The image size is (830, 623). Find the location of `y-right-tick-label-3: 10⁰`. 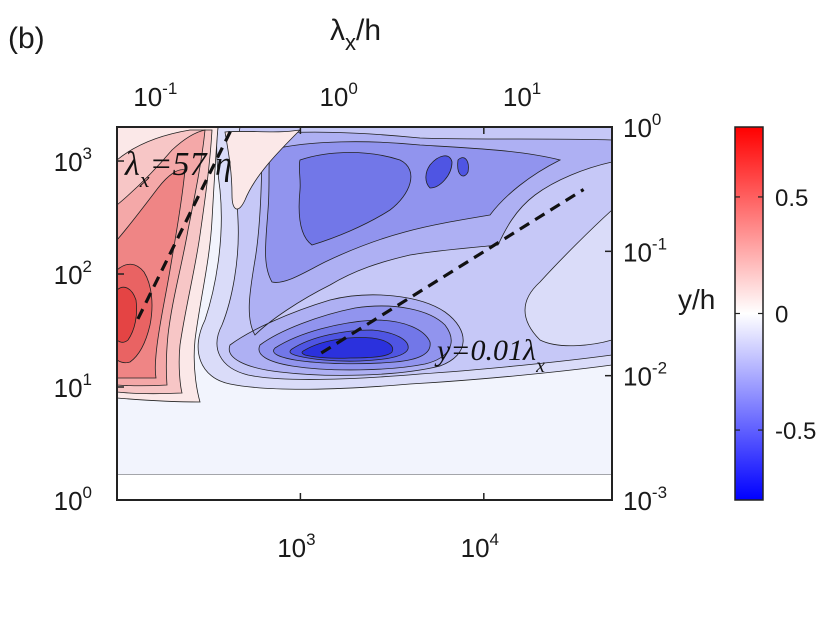

y-right-tick-label-3: 10⁰ is located at coordinates (642, 126).